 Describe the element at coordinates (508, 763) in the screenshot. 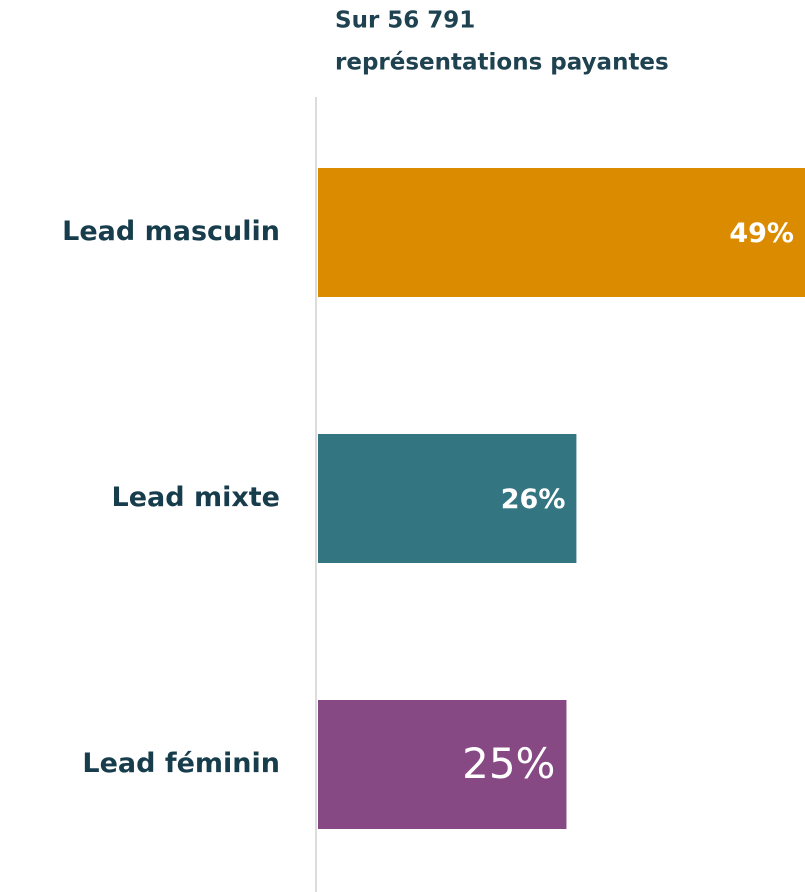

I see `value-label: 25%` at that location.